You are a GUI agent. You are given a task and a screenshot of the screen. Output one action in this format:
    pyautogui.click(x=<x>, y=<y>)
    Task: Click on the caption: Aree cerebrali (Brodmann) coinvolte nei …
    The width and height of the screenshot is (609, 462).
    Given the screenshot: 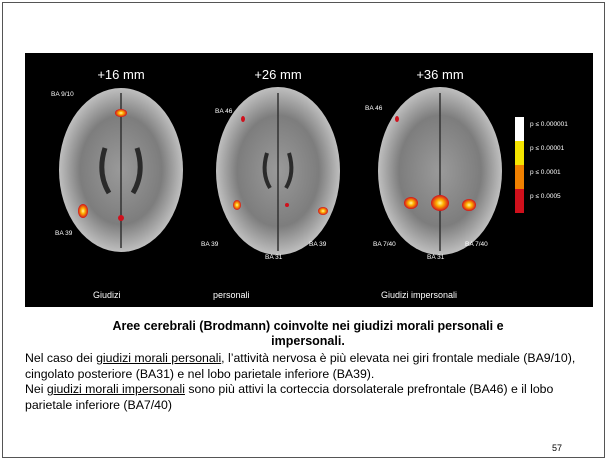 What is the action you would take?
    pyautogui.click(x=308, y=333)
    